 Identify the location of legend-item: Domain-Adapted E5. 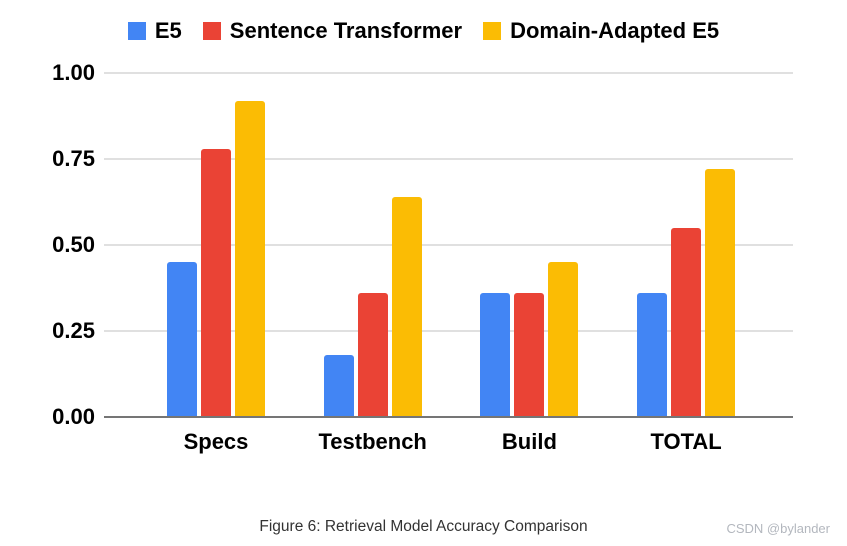
(601, 31).